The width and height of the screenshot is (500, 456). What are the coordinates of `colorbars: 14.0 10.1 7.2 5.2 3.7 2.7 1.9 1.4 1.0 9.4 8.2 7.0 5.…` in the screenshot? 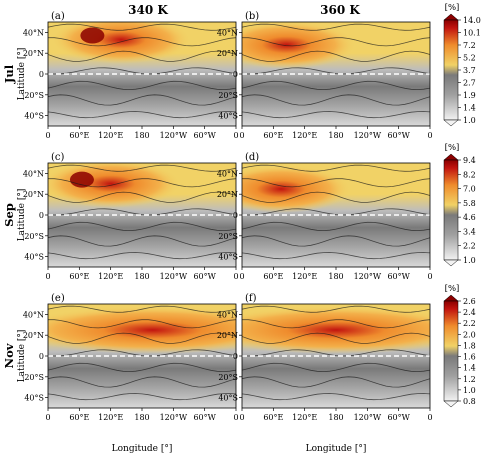 It's located at (462, 210).